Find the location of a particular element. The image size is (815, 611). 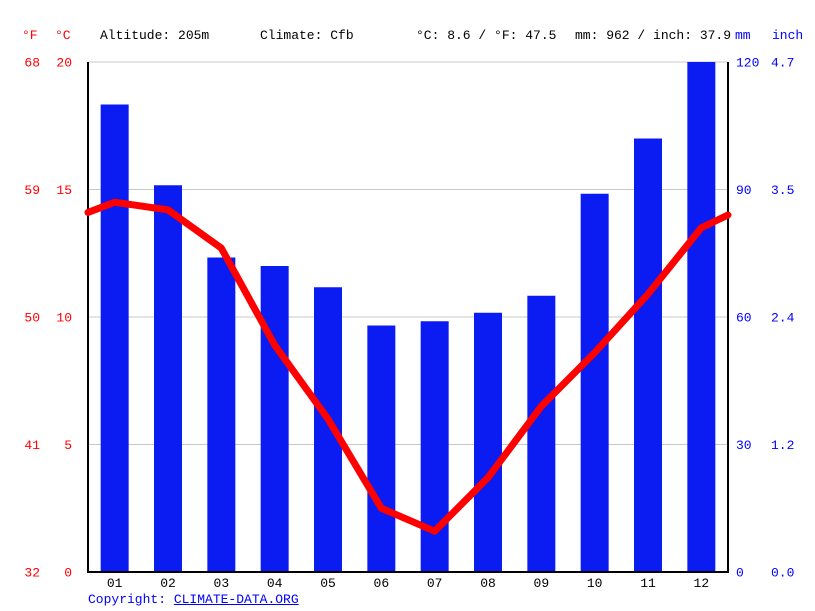

tick-label-mm: 30 is located at coordinates (744, 445).